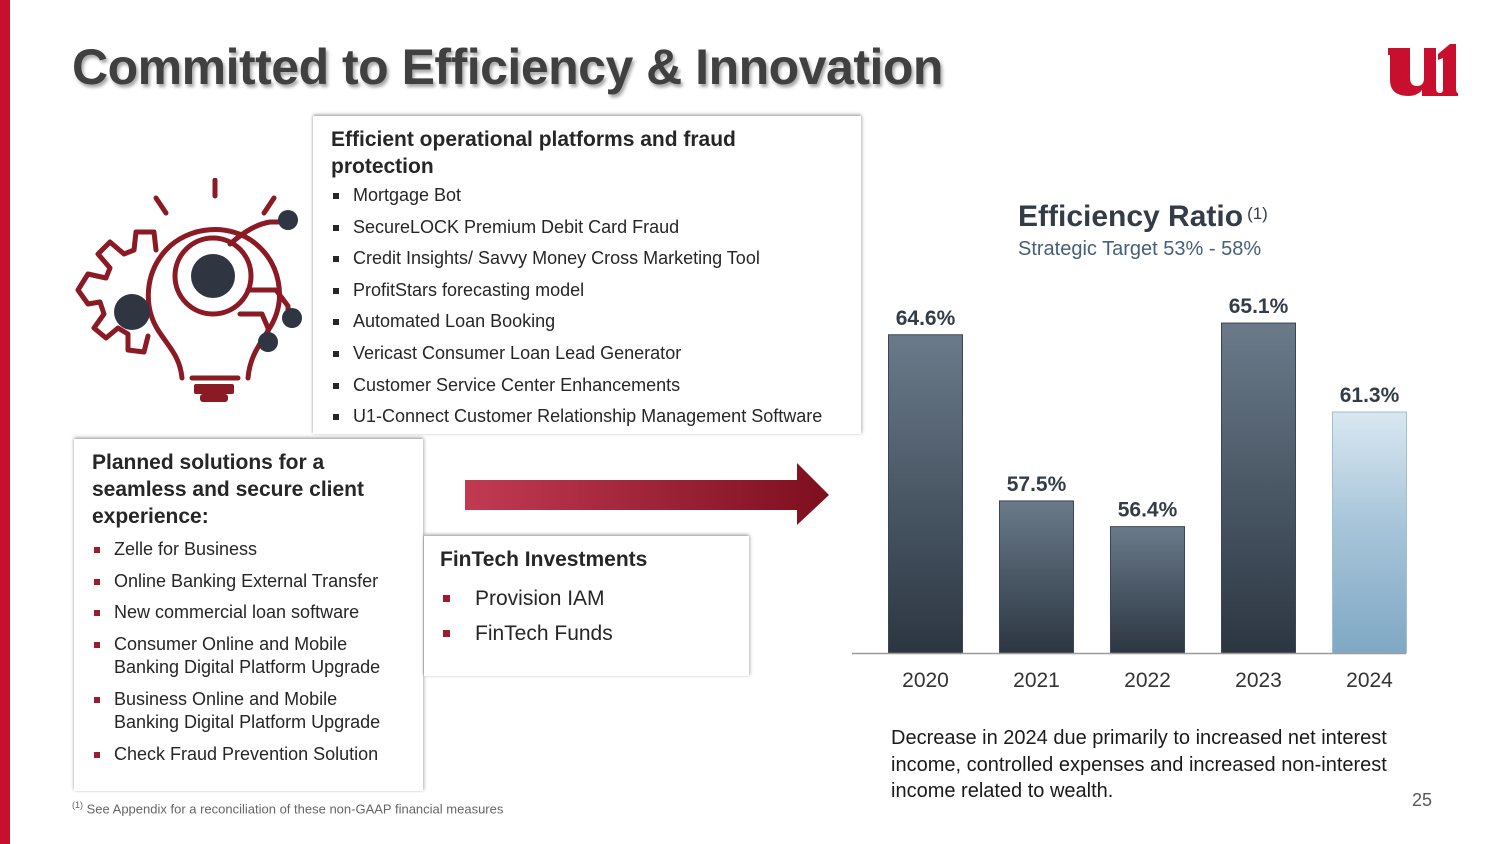  I want to click on list-item: Vericast Consumer Loan Lead Generator, so click(587, 354).